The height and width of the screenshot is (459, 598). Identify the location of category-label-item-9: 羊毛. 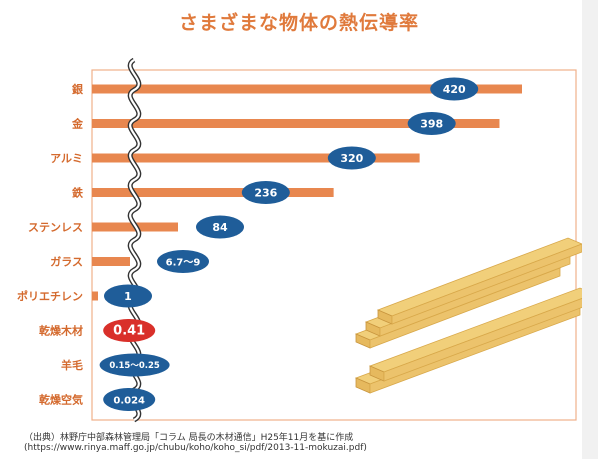
(72, 365).